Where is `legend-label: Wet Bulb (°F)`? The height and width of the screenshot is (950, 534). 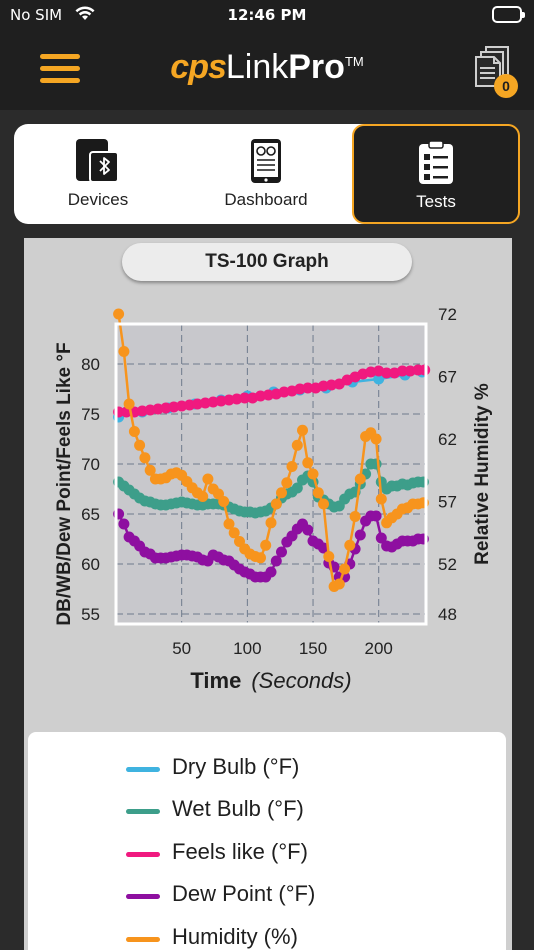
legend-label: Wet Bulb (°F) is located at coordinates (238, 808).